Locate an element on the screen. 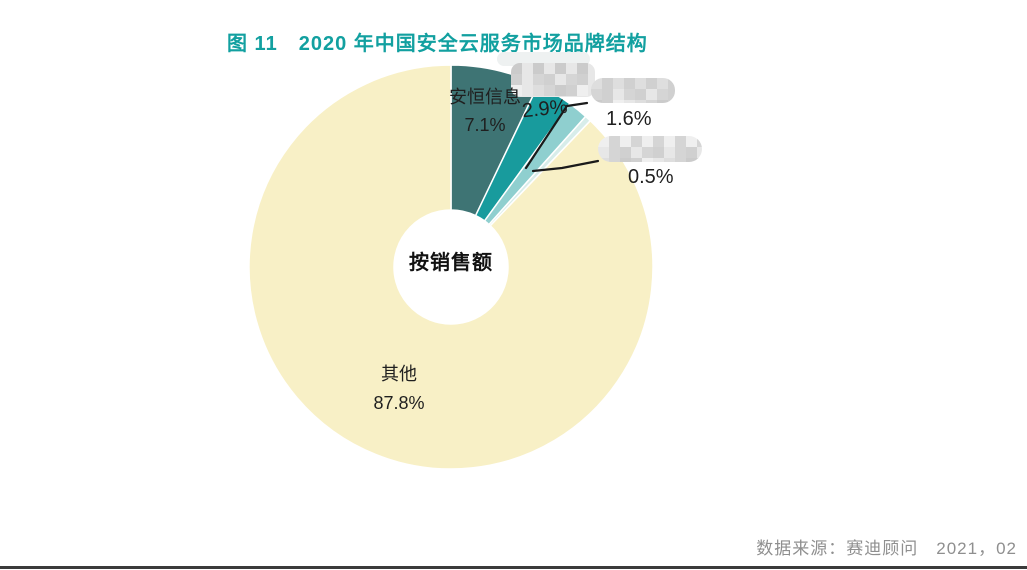  slice-label-anheng-name: 安恒信息 is located at coordinates (485, 97).